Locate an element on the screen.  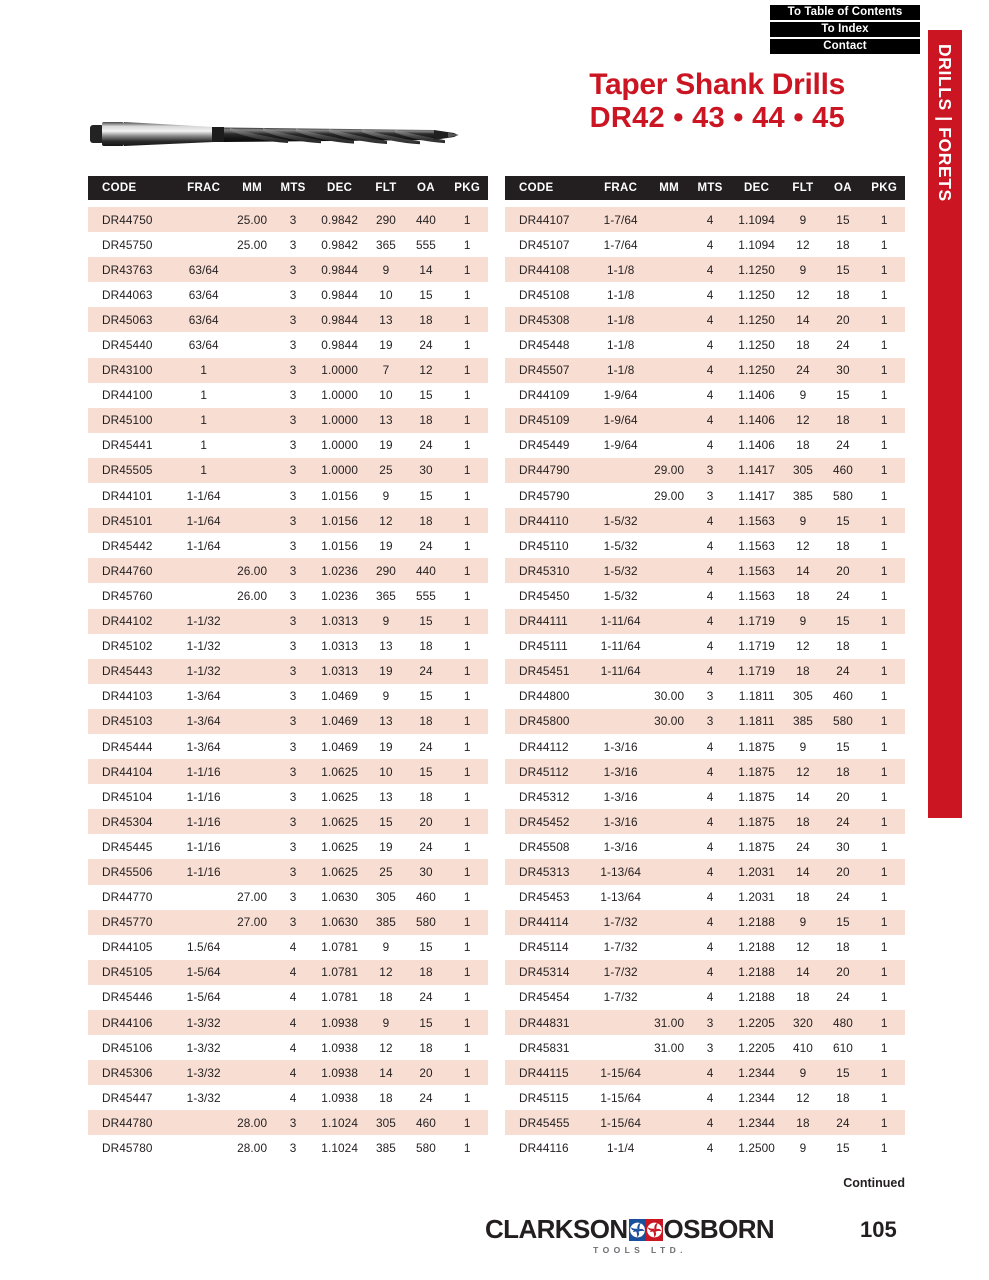
cell-flt: 14 is located at coordinates (803, 319).